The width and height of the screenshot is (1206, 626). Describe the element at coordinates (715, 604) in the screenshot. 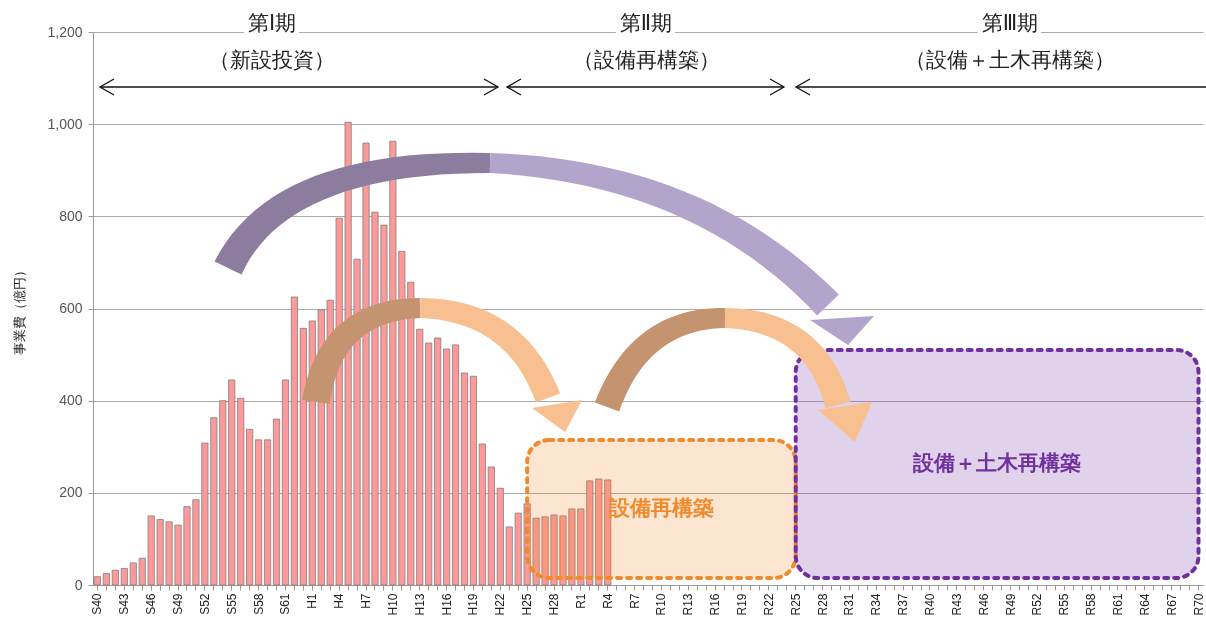

I see `x-tick-label: R16` at that location.